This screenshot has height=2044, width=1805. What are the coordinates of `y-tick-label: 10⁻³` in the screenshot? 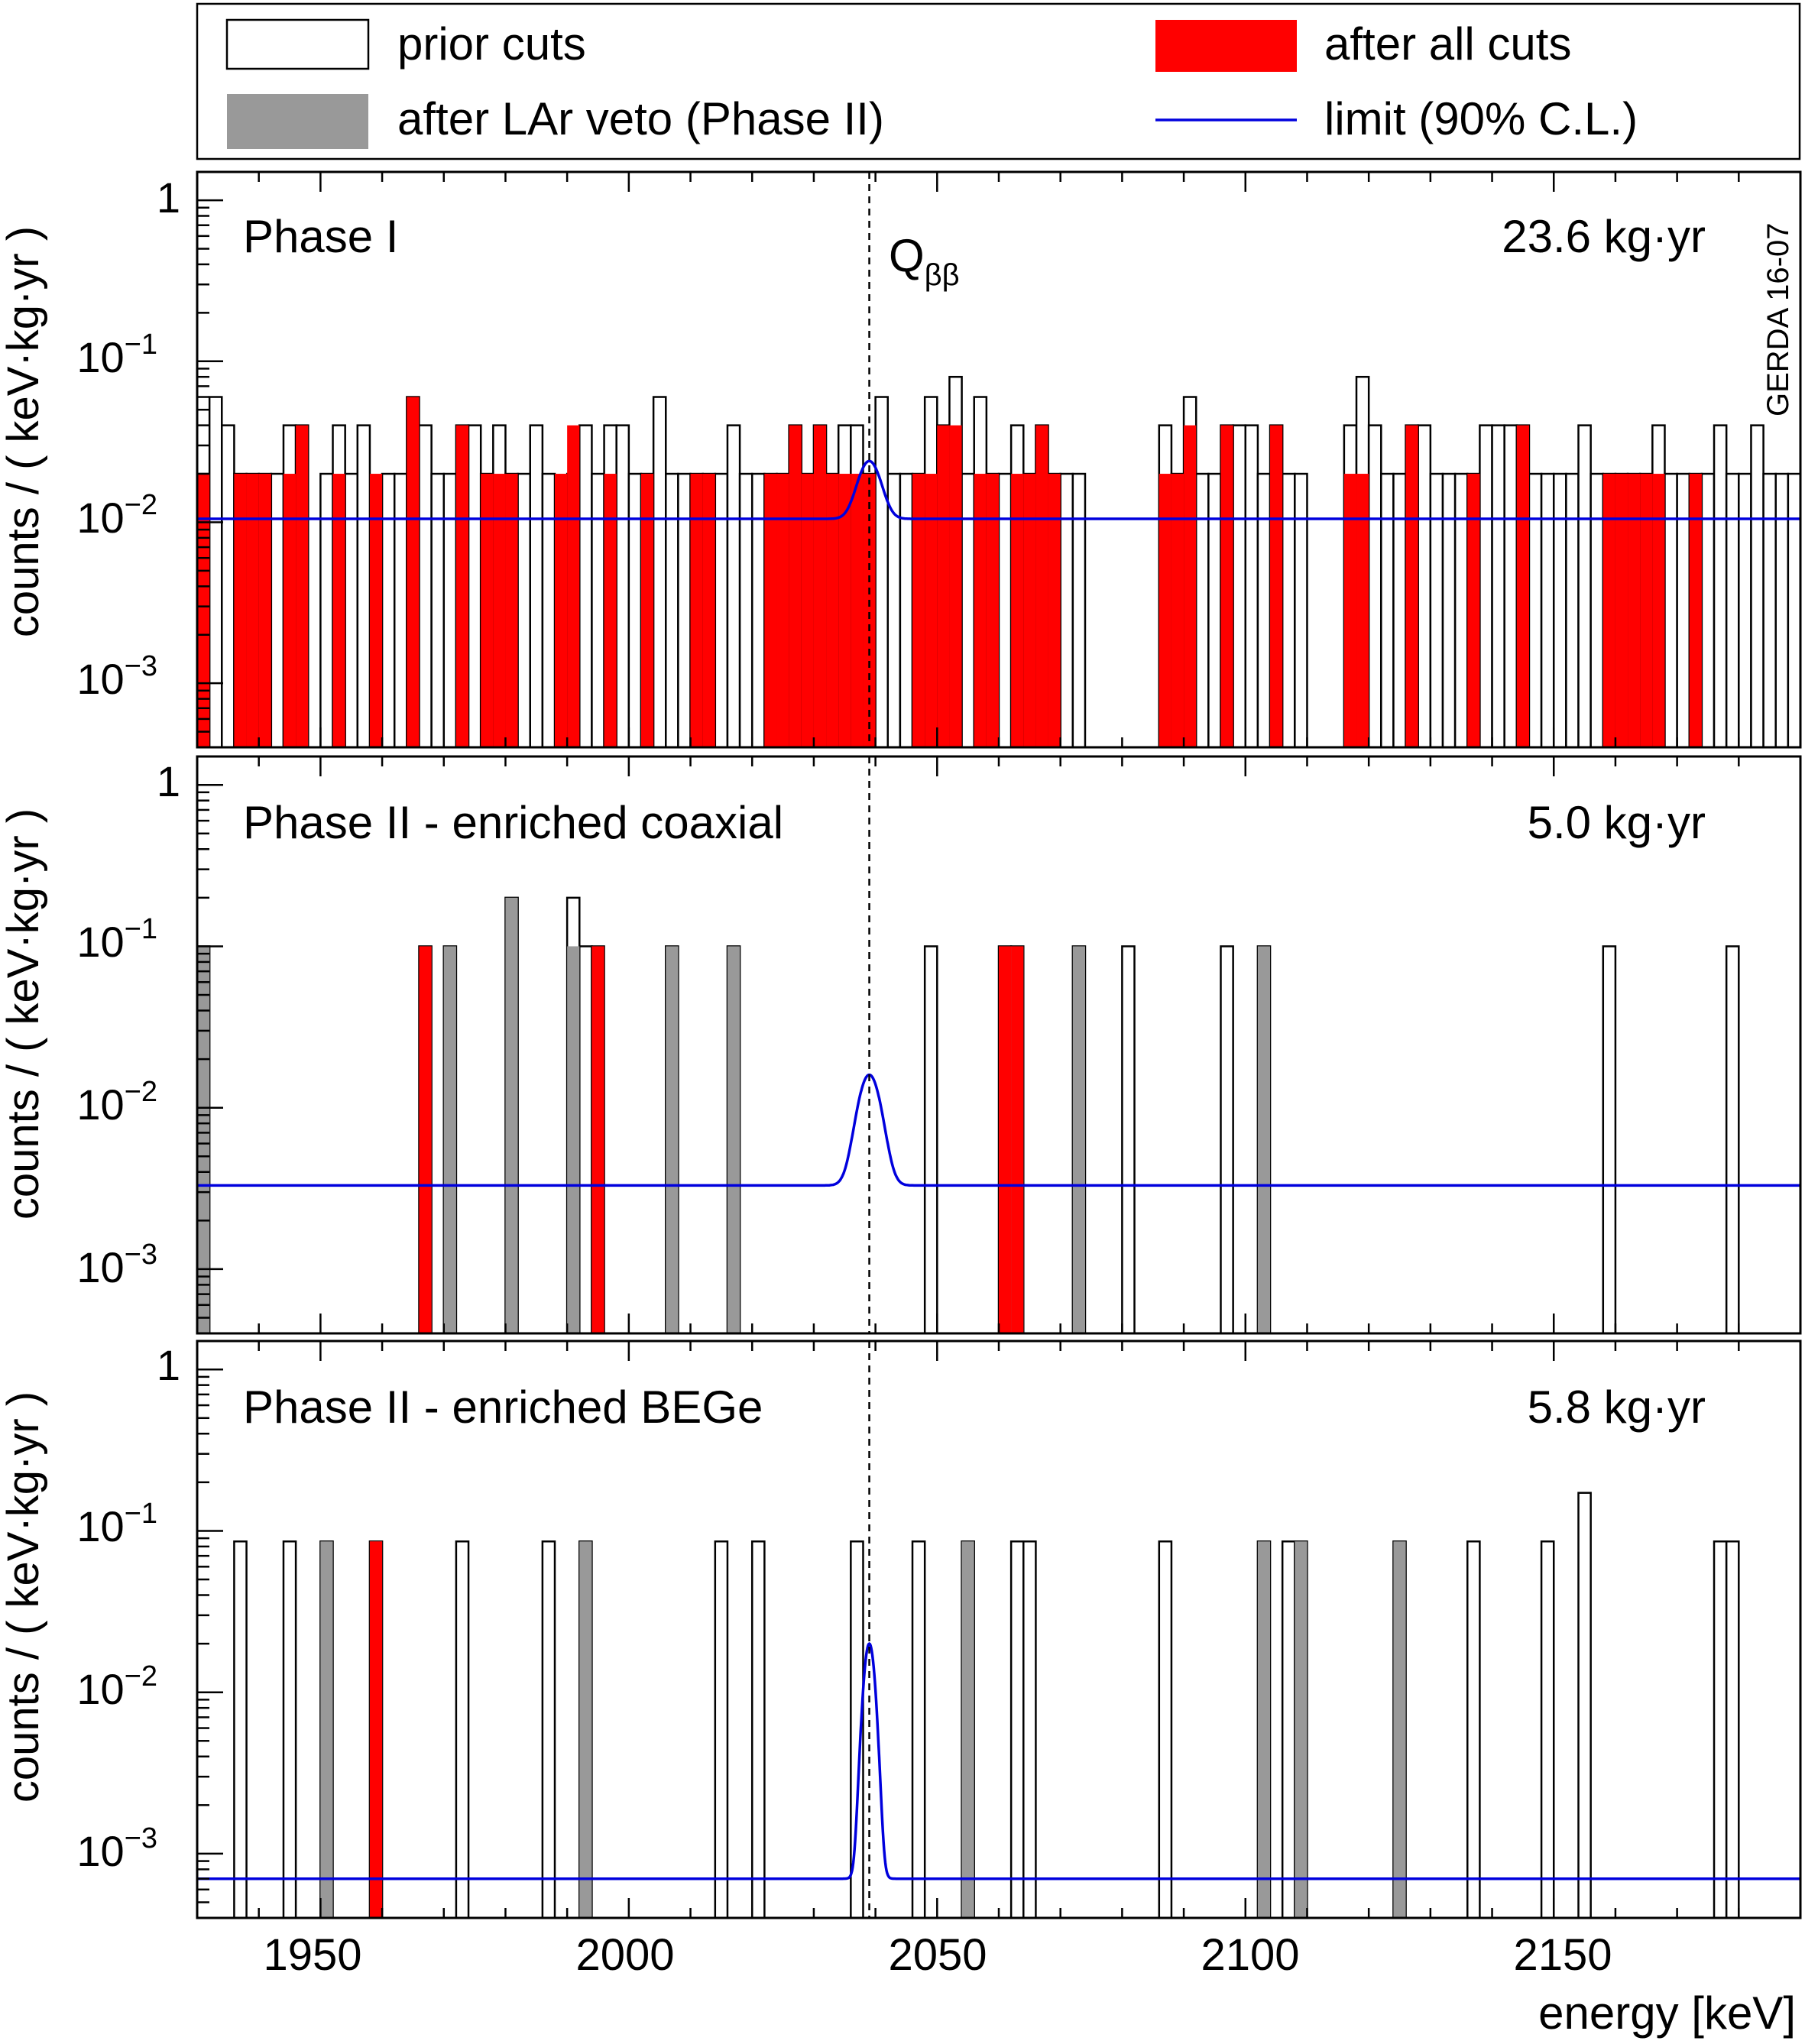 It's located at (116, 1848).